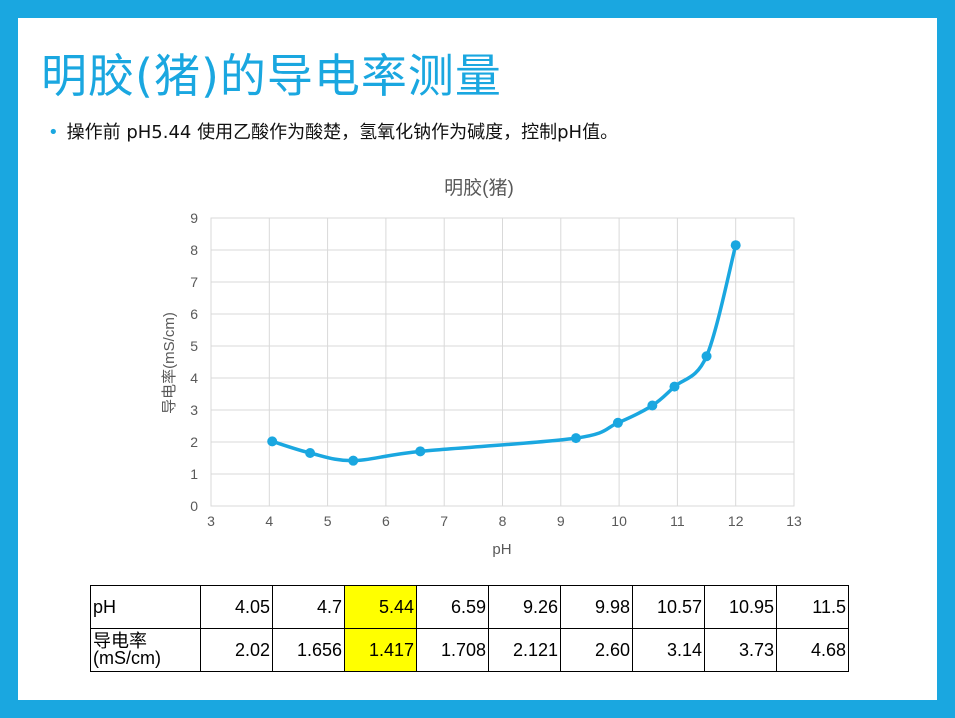  Describe the element at coordinates (236, 650) in the screenshot. I see `table-cell: 2.02` at that location.